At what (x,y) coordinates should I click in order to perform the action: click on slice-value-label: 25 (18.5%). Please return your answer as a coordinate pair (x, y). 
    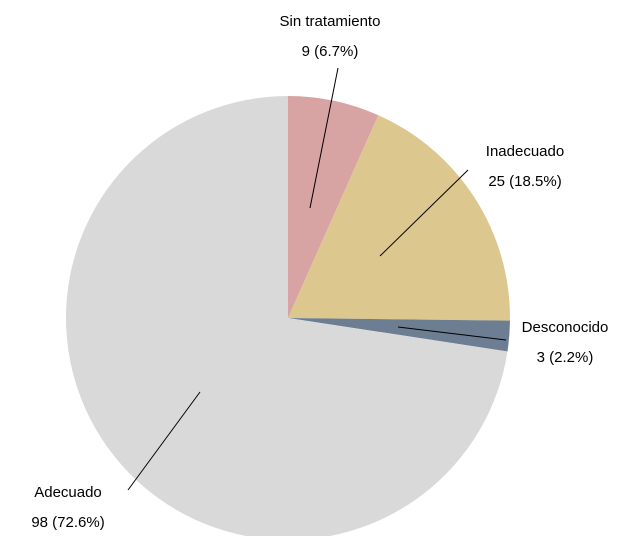
    Looking at the image, I should click on (524, 181).